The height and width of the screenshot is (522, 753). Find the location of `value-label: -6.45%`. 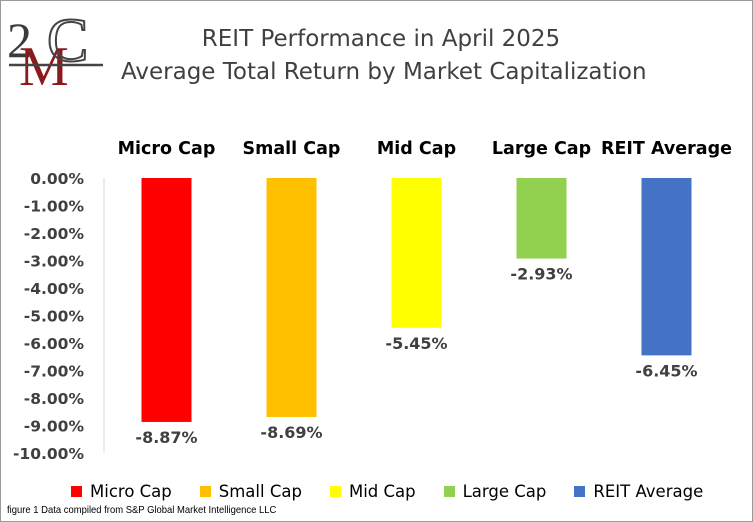

value-label: -6.45% is located at coordinates (666, 370).